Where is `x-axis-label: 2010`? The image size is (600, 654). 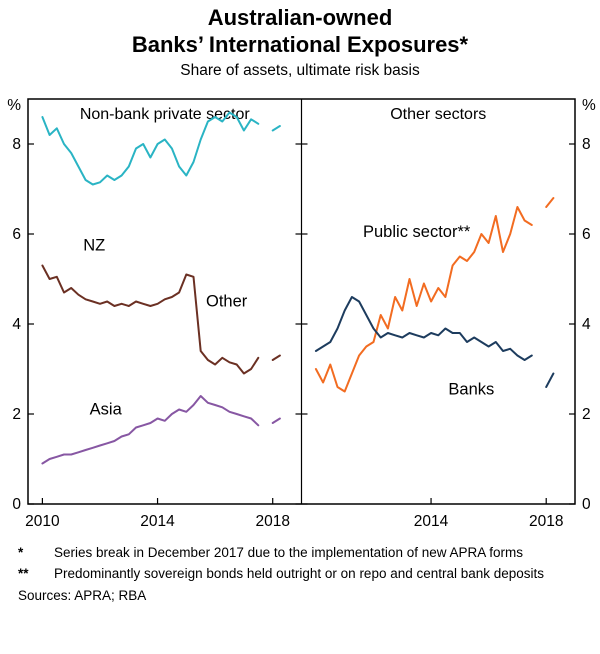
x-axis-label: 2010 is located at coordinates (42, 521).